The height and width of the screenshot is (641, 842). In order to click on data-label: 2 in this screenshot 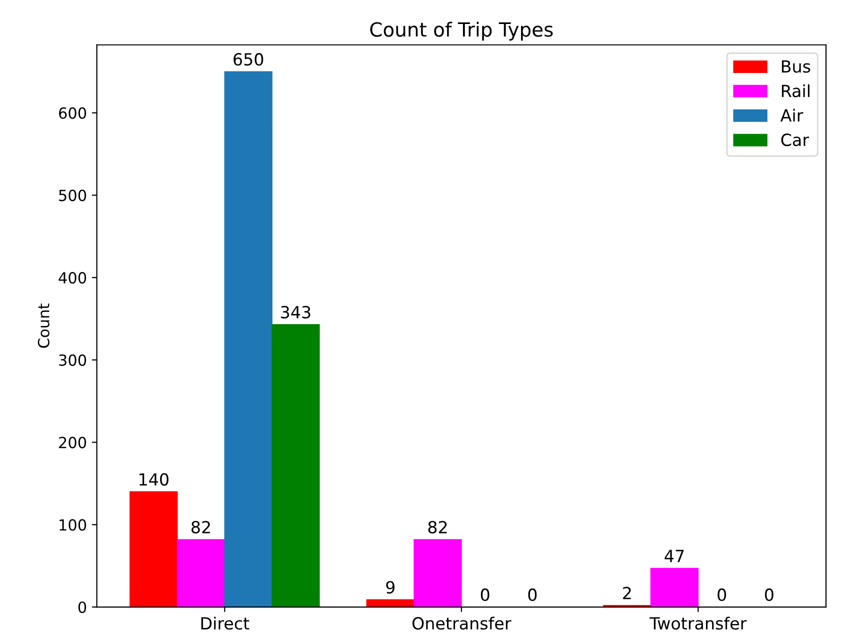, I will do `click(627, 593)`.